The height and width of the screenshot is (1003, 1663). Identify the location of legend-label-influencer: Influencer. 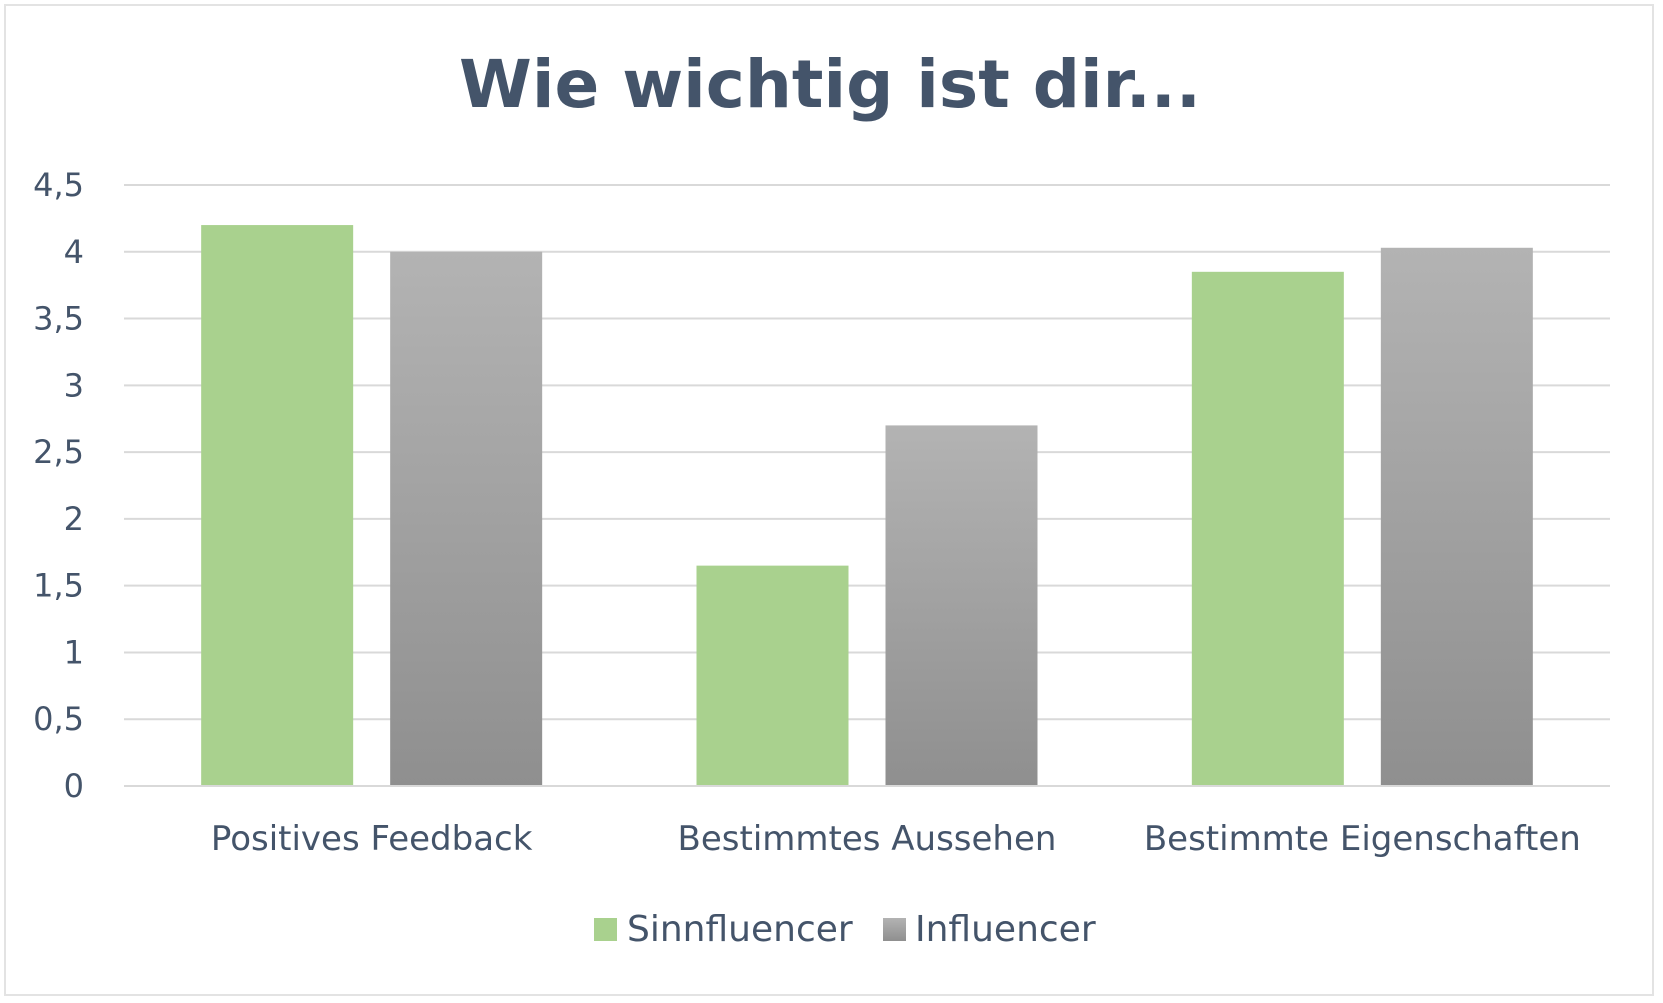
(1005, 929).